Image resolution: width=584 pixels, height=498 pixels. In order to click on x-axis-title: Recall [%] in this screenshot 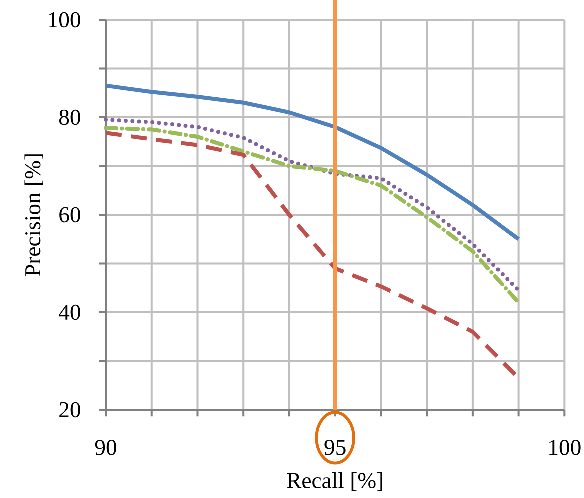, I will do `click(334, 482)`.